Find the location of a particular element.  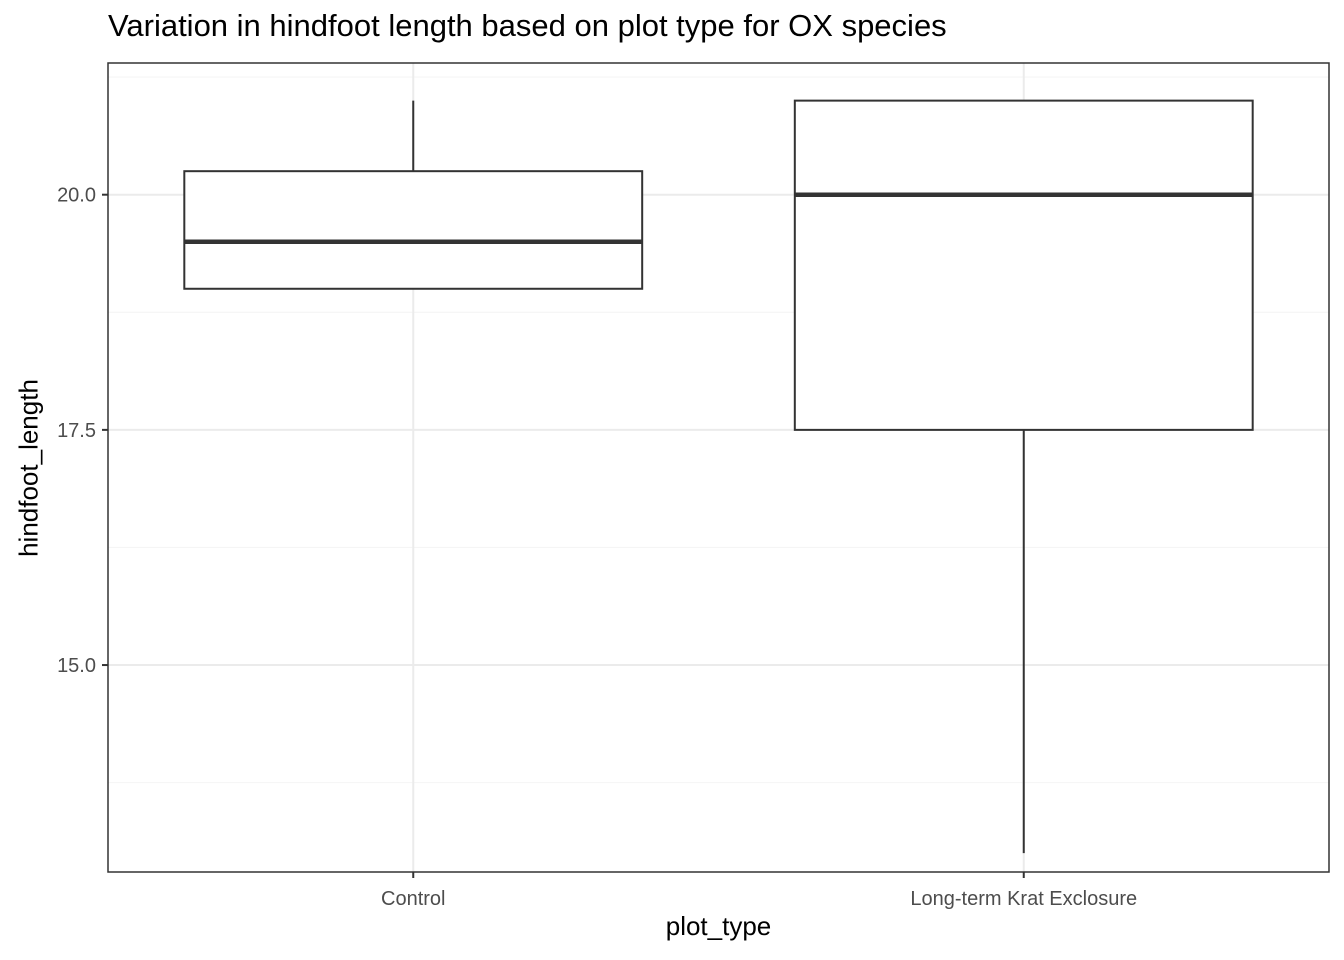

y-axis-title: hindfoot_length is located at coordinates (28, 468).